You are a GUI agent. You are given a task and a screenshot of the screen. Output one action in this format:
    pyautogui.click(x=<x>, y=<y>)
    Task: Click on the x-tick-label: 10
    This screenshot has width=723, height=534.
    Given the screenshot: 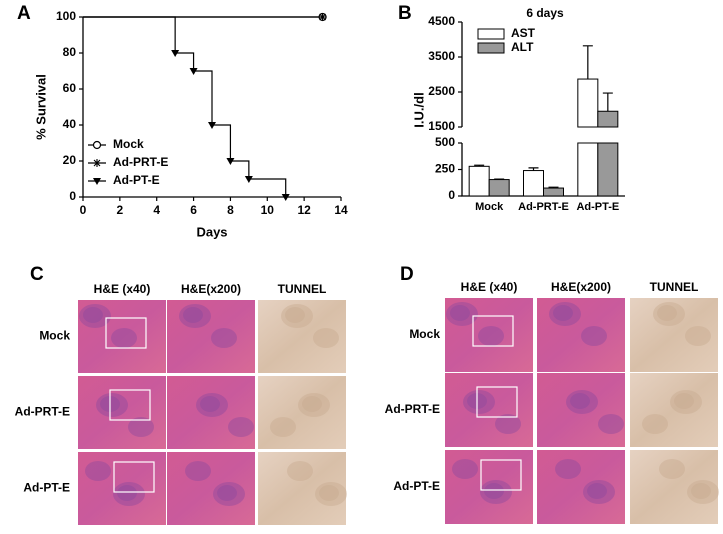 What is the action you would take?
    pyautogui.click(x=268, y=210)
    